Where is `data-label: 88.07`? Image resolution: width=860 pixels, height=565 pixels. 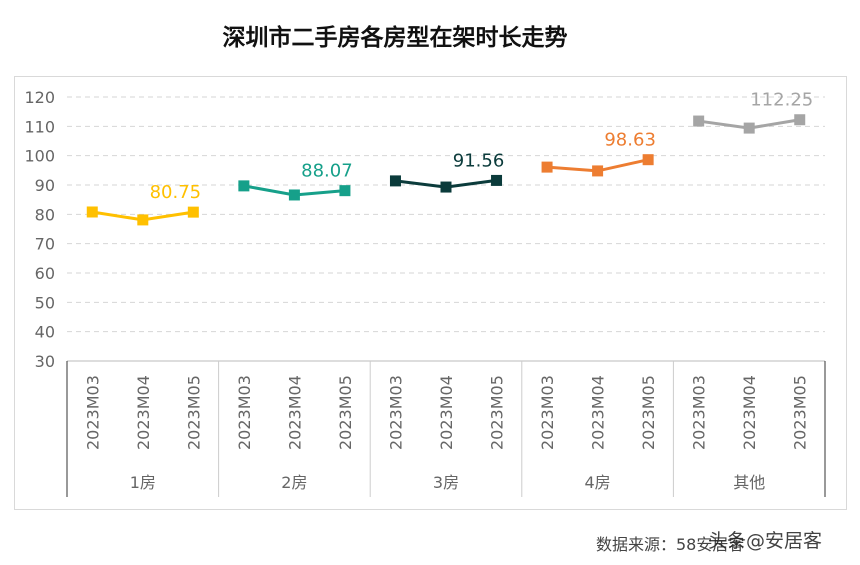 data-label: 88.07 is located at coordinates (327, 171).